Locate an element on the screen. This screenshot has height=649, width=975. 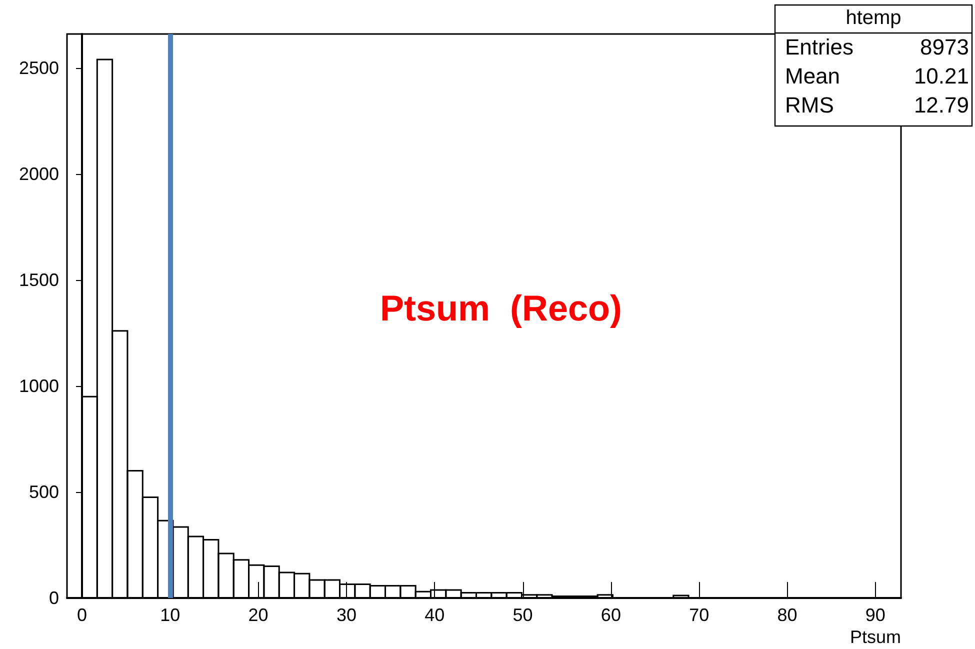
x-tick-label: 90 is located at coordinates (875, 615).